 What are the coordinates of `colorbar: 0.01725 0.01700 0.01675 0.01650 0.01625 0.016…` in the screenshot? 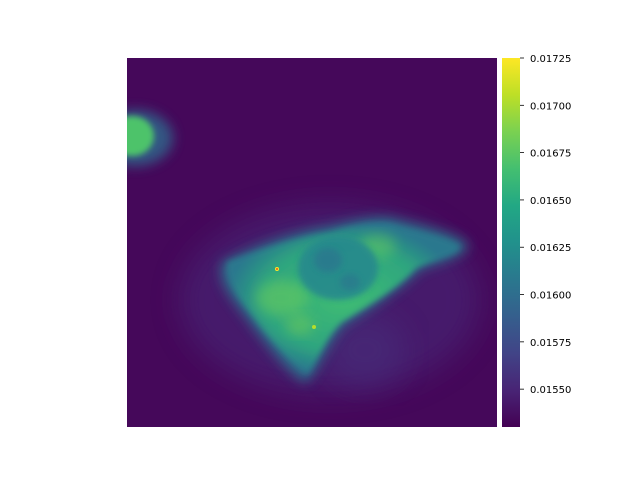 It's located at (536, 240).